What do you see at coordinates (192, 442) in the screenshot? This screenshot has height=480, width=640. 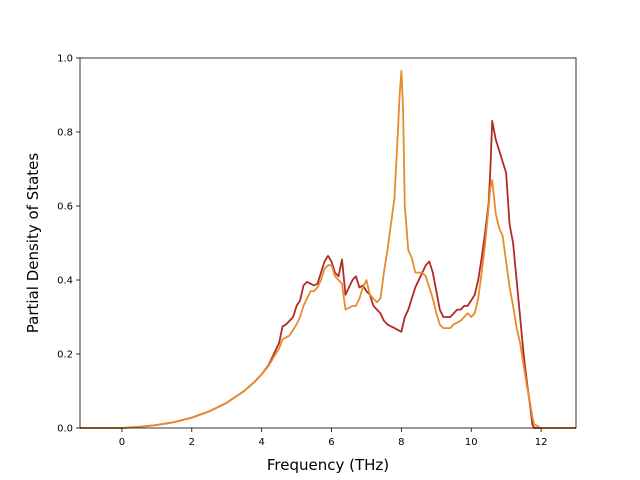 I see `x-tick-label: 2` at bounding box center [192, 442].